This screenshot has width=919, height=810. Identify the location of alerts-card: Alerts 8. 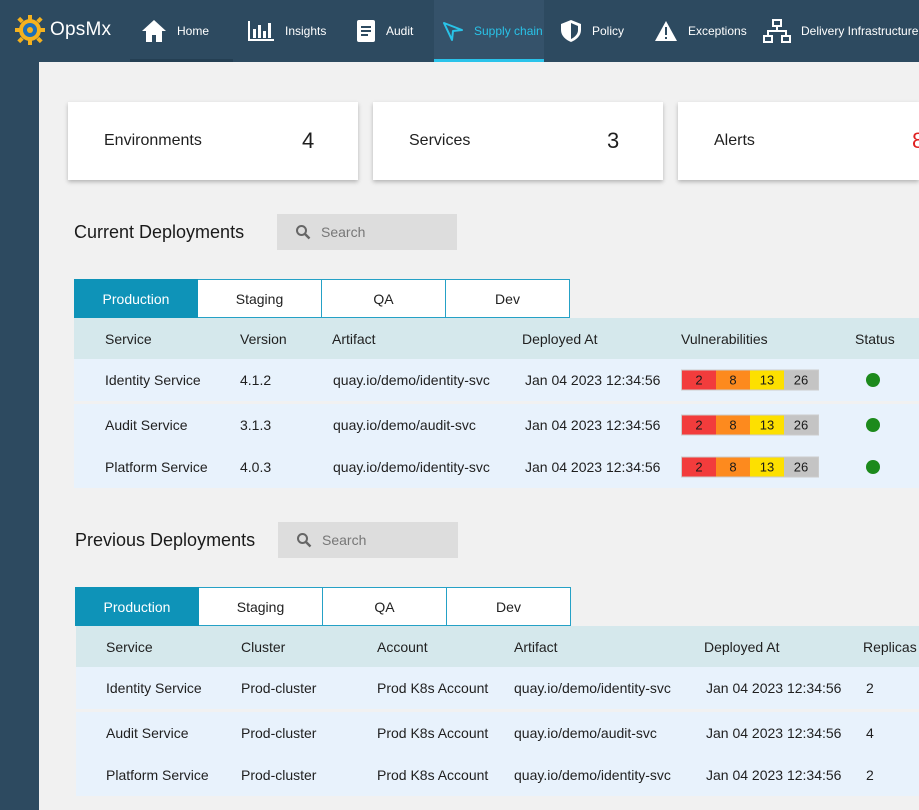
(798, 141).